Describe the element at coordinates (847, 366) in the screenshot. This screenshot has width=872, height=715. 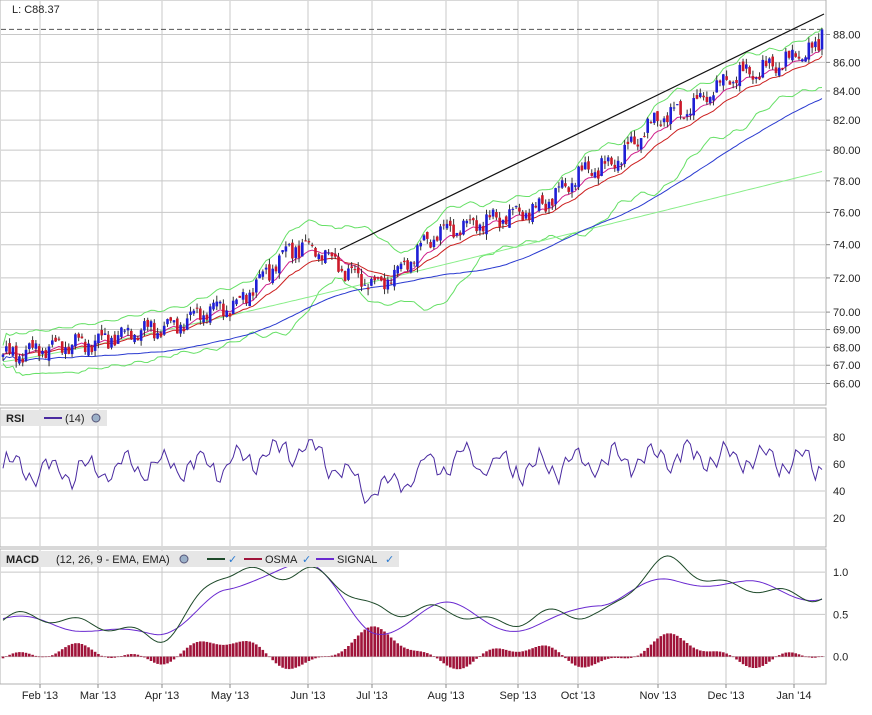
I see `price-tick-label: 67.00` at that location.